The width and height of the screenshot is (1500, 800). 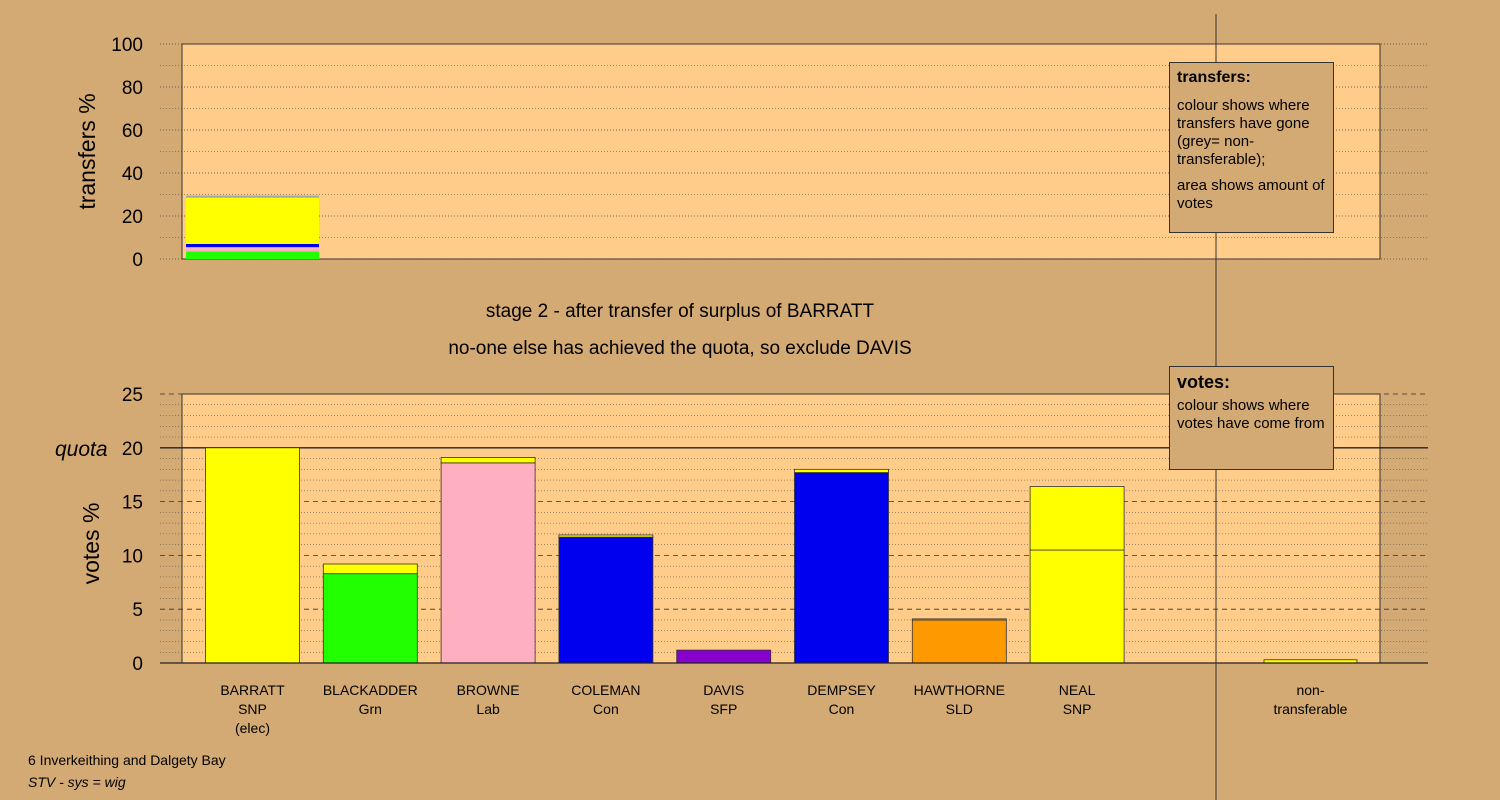 I want to click on transfers-tick-label: 100, so click(x=127, y=45).